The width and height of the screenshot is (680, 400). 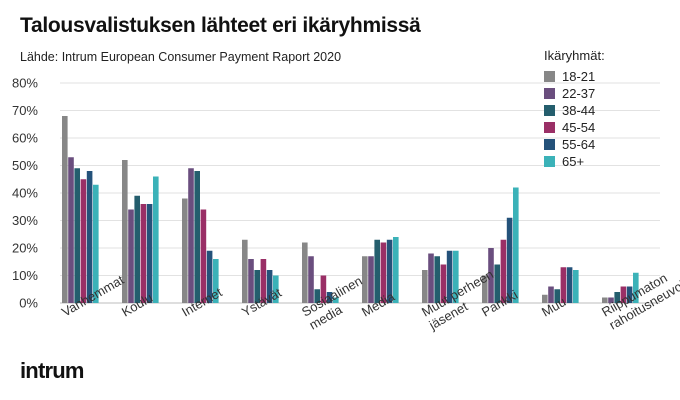 What do you see at coordinates (25, 220) in the screenshot?
I see `y-tick-label: 30%` at bounding box center [25, 220].